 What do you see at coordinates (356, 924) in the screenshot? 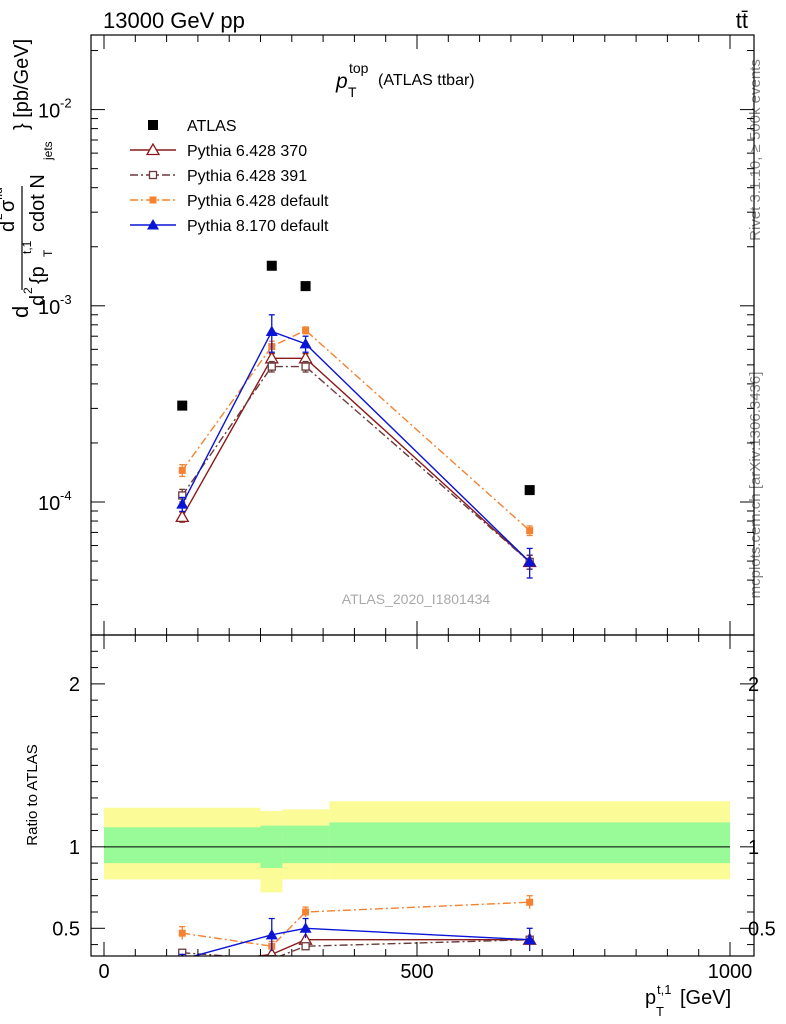
I see `p6def-ratio-line` at bounding box center [356, 924].